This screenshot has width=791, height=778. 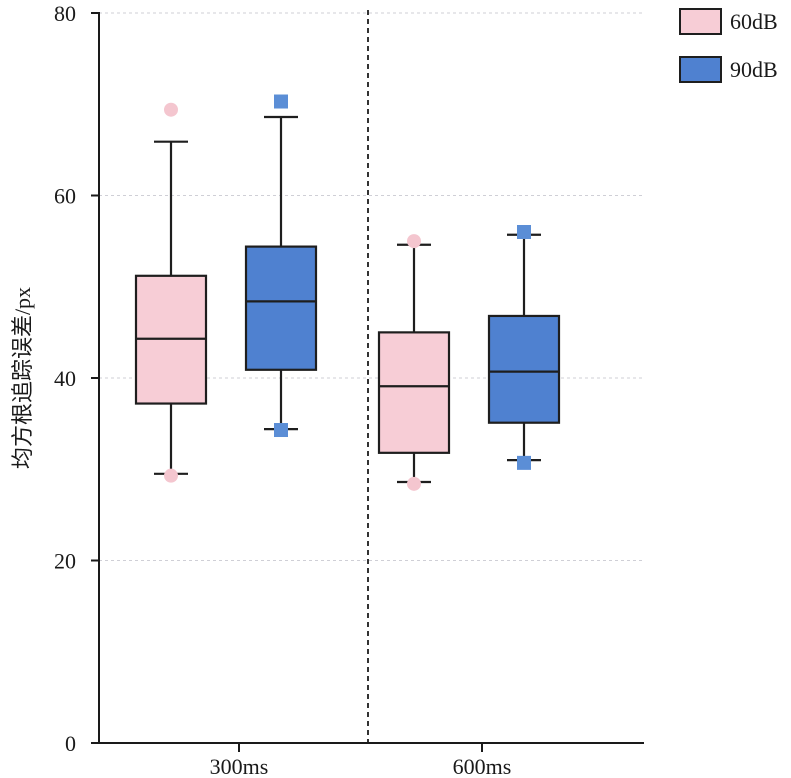 What do you see at coordinates (754, 69) in the screenshot?
I see `legend-label-90dB: 90dB` at bounding box center [754, 69].